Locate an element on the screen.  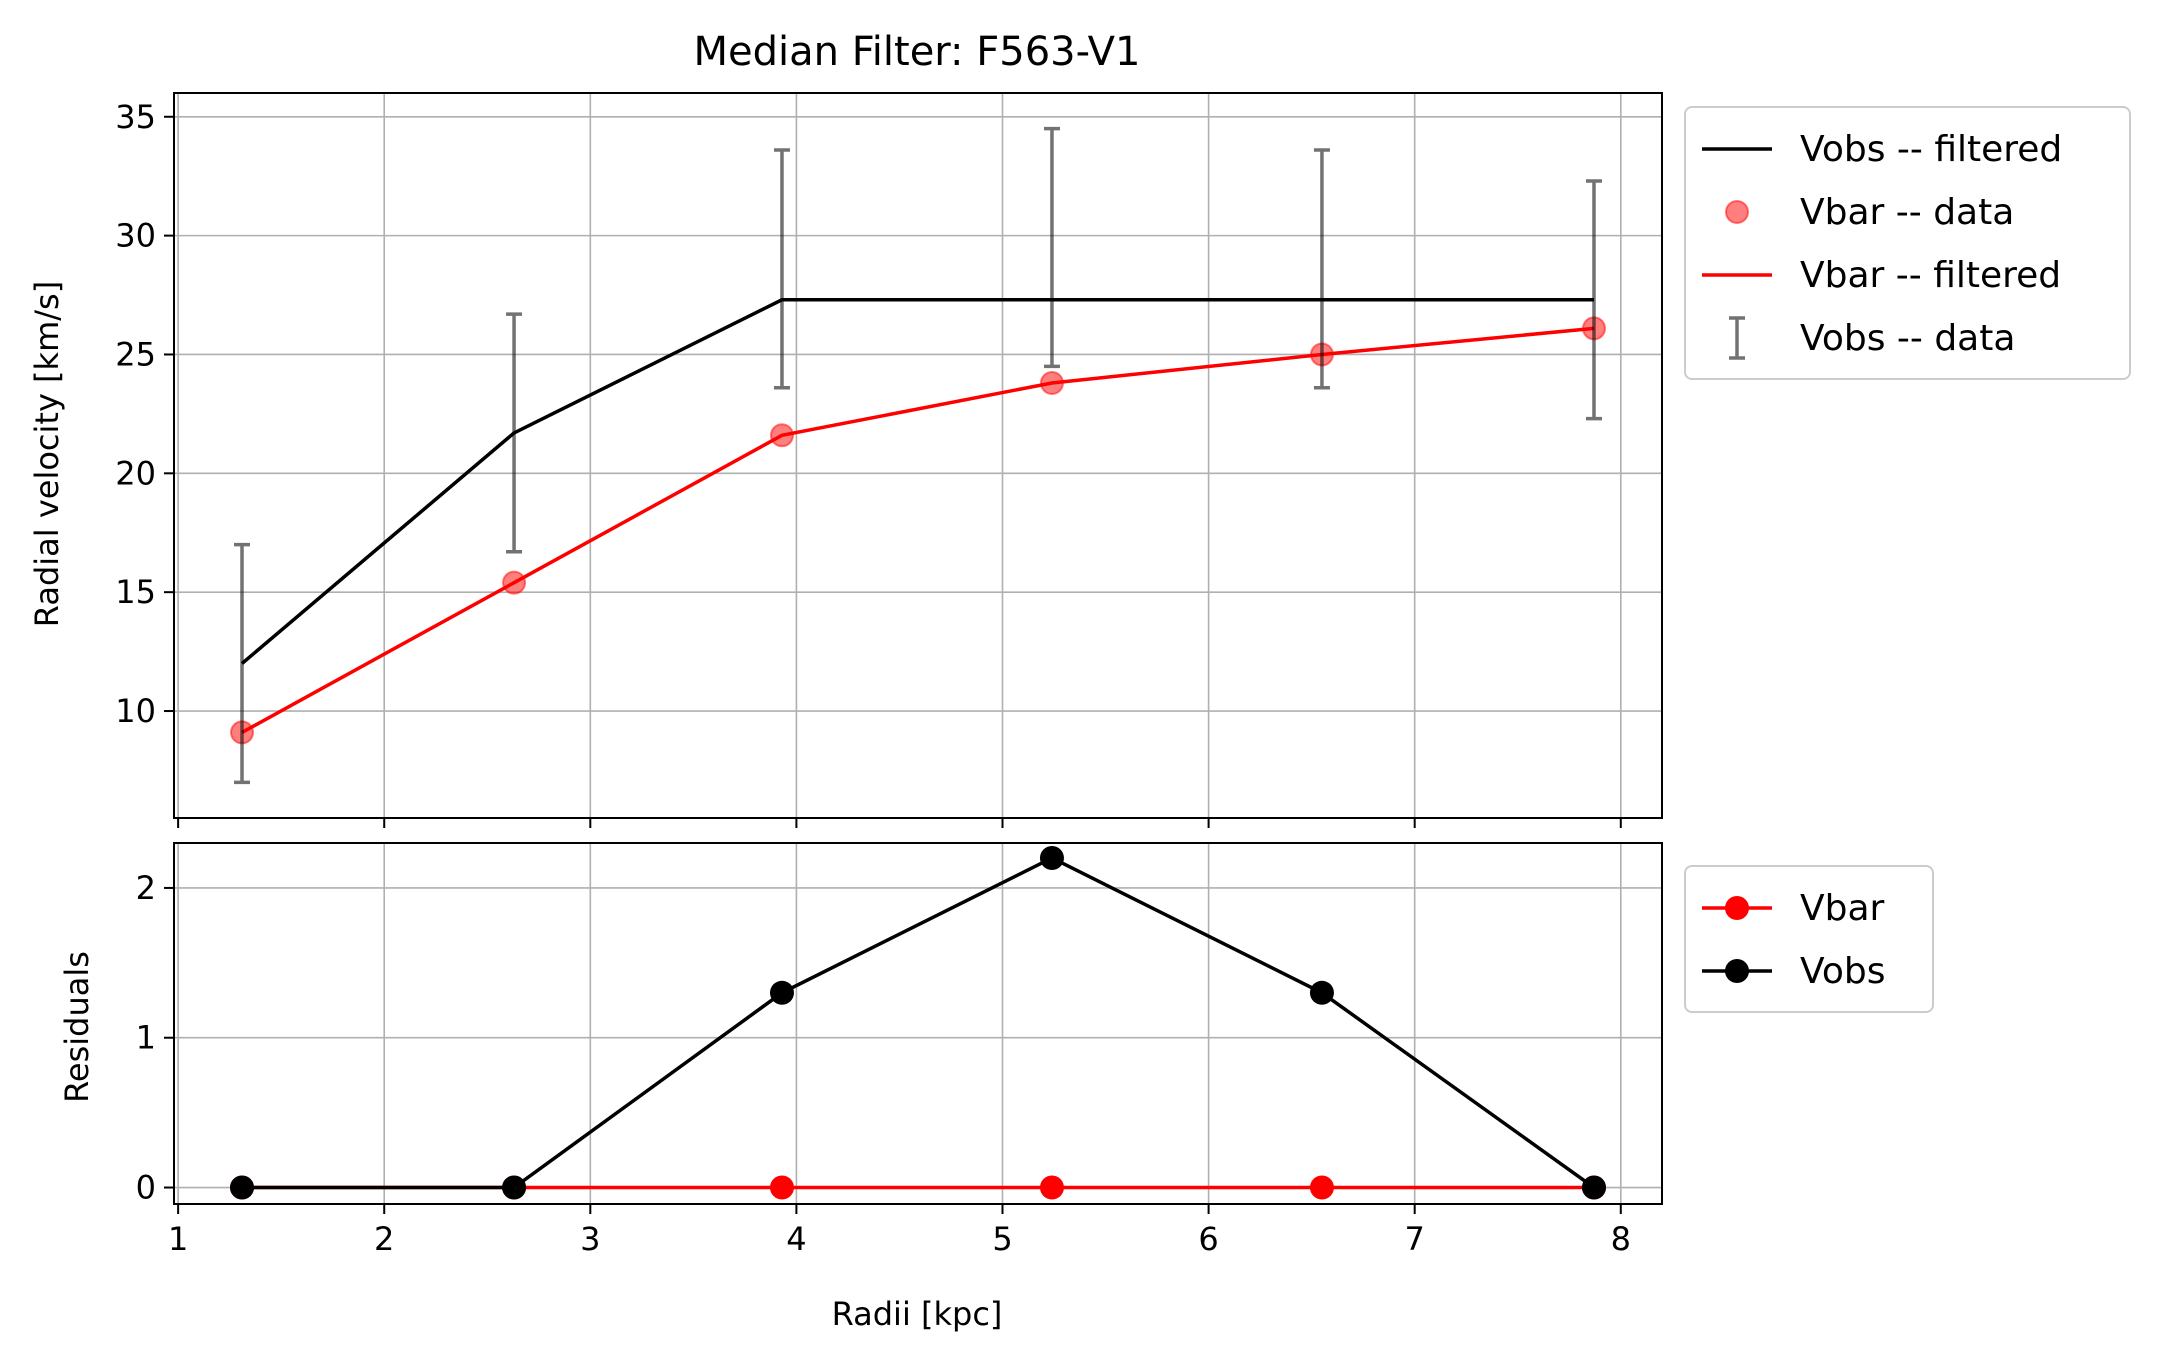
velocity-y-tick-label: 35 is located at coordinates (135, 117).